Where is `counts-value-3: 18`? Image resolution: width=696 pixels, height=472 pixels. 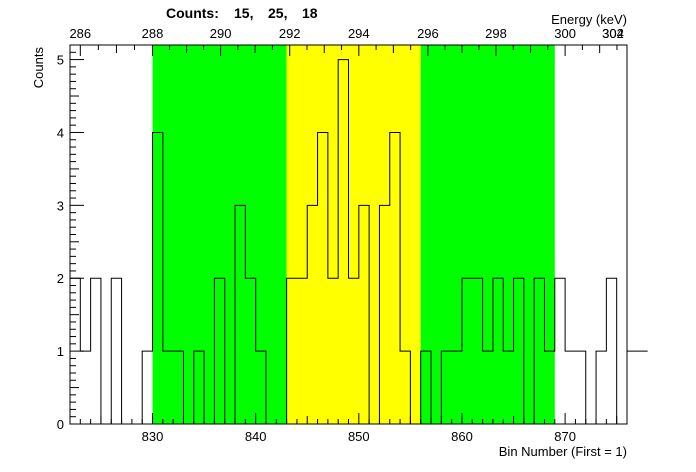 counts-value-3: 18 is located at coordinates (310, 13).